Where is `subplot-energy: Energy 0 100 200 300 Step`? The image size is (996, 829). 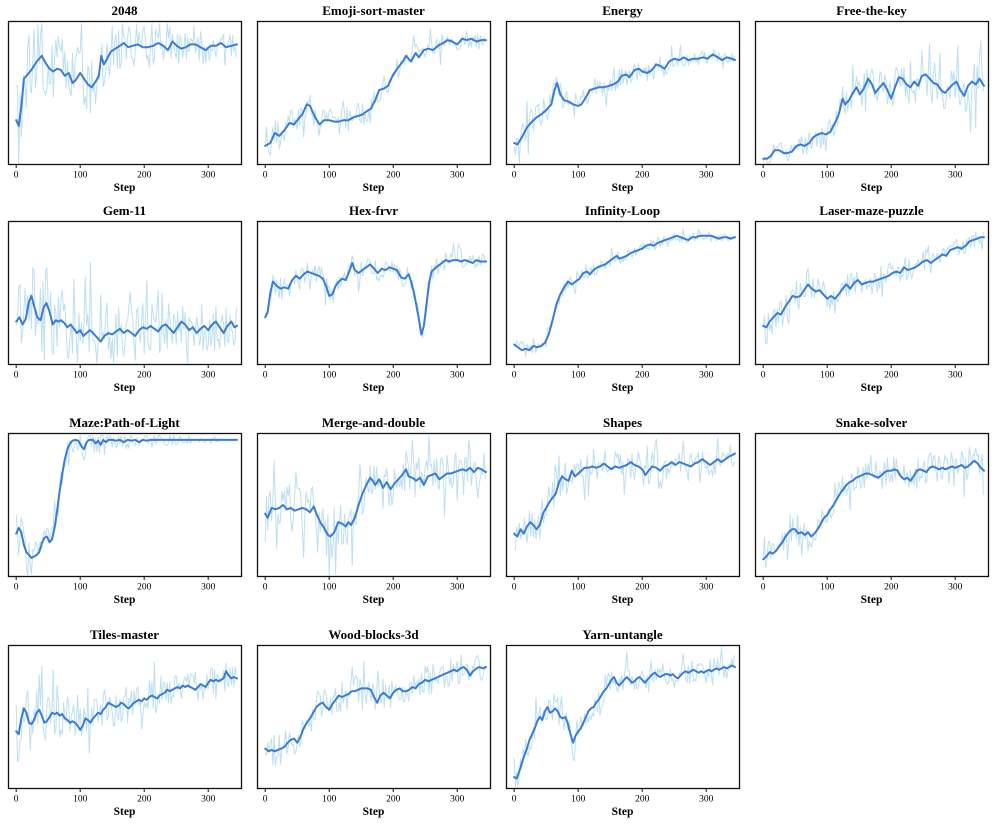 subplot-energy: Energy 0 100 200 300 Step is located at coordinates (622, 100).